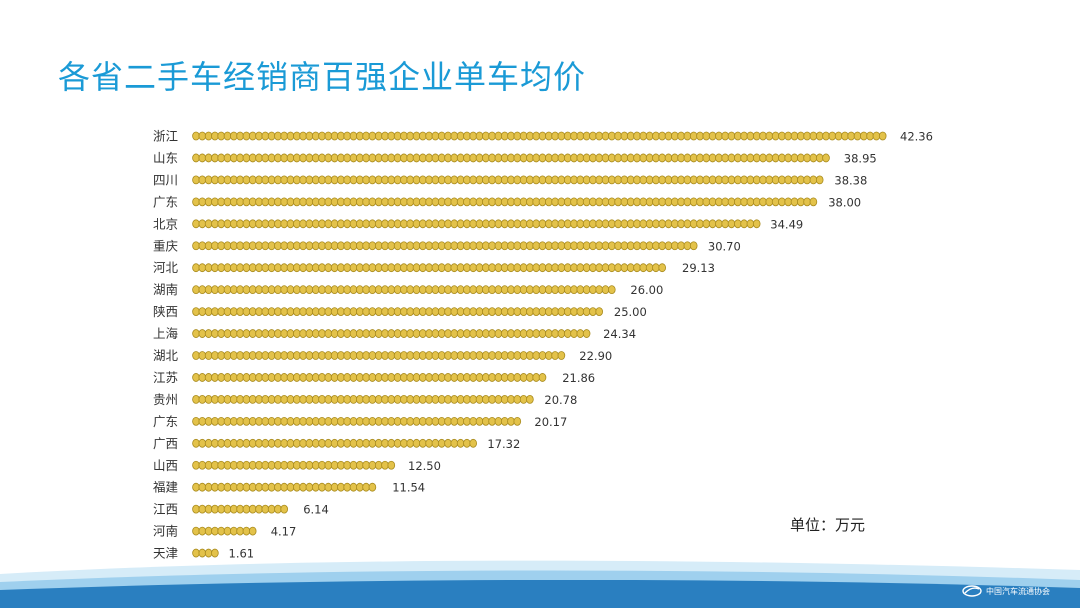 This screenshot has width=1080, height=608. What do you see at coordinates (166, 487) in the screenshot?
I see `category-label: 福建` at bounding box center [166, 487].